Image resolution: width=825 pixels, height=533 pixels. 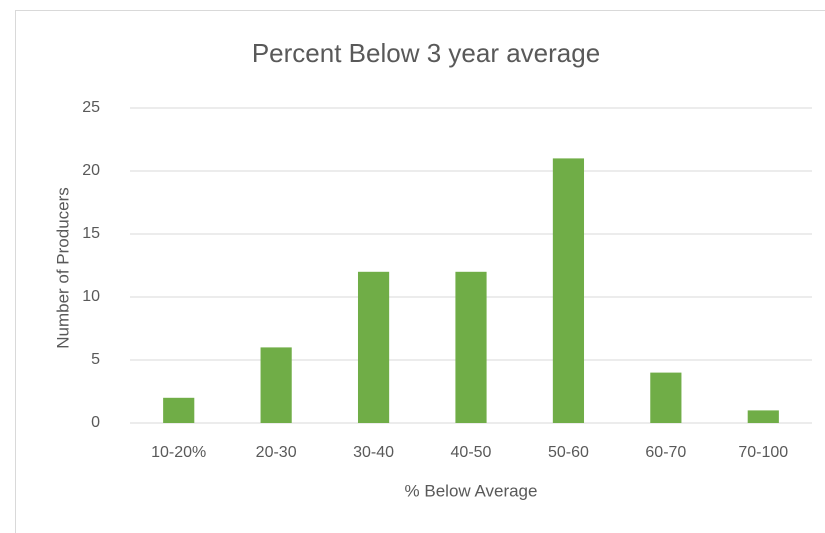 I want to click on x-tick-label: 20-30, so click(x=276, y=452).